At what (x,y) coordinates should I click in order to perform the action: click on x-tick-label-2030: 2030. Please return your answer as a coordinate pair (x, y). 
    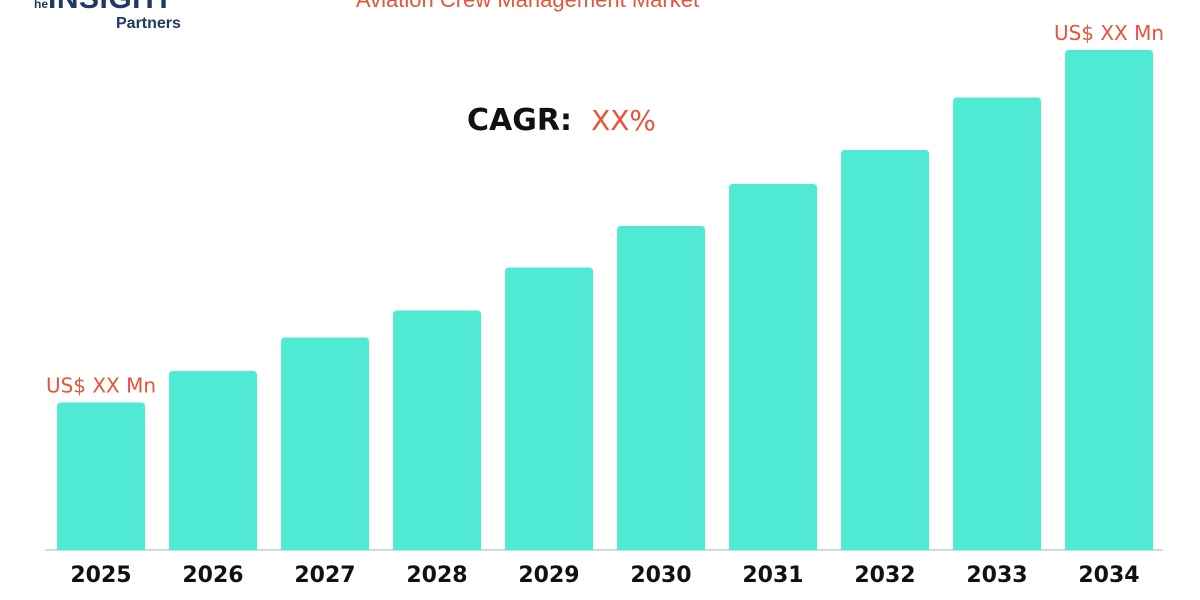
    Looking at the image, I should click on (660, 575).